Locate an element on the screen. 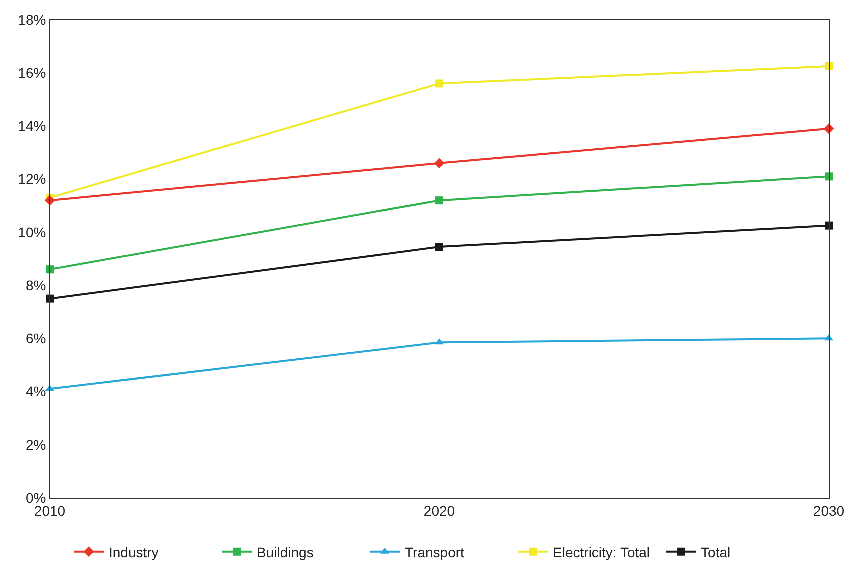  y-tick-label: 14% is located at coordinates (32, 126).